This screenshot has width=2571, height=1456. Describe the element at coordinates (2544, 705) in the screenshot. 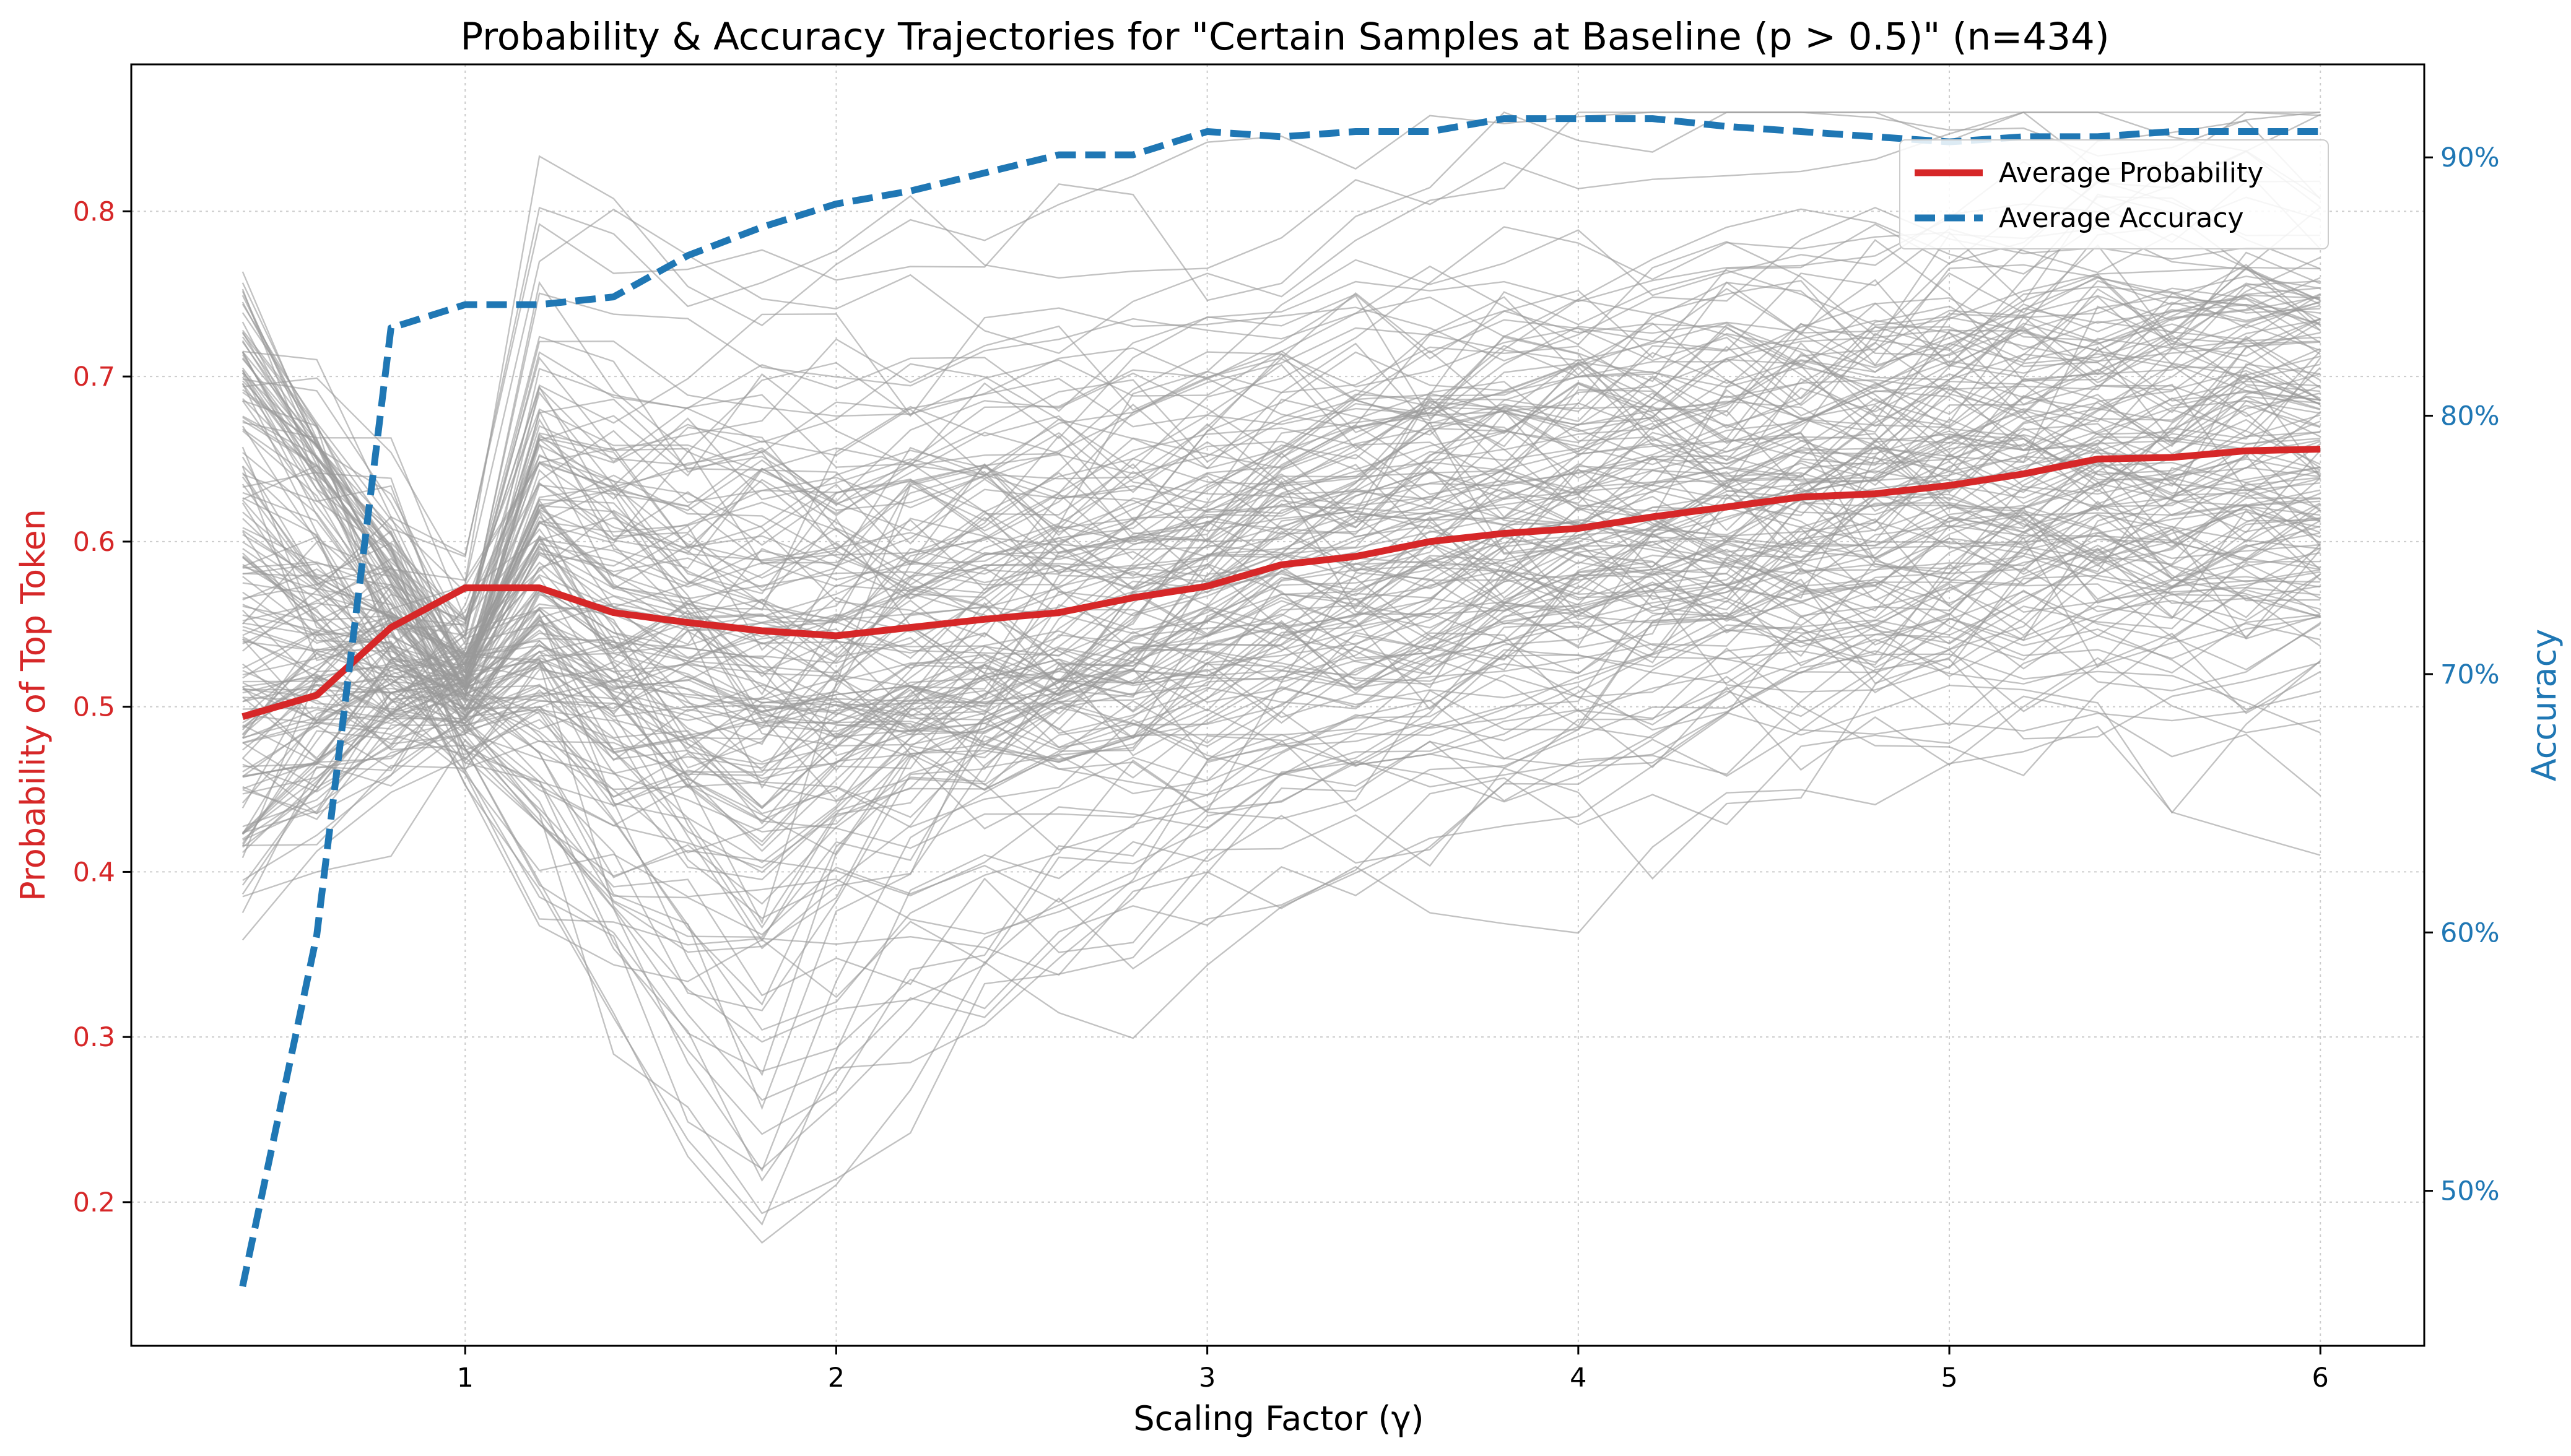

I see `right-axis-label: Accuracy` at that location.